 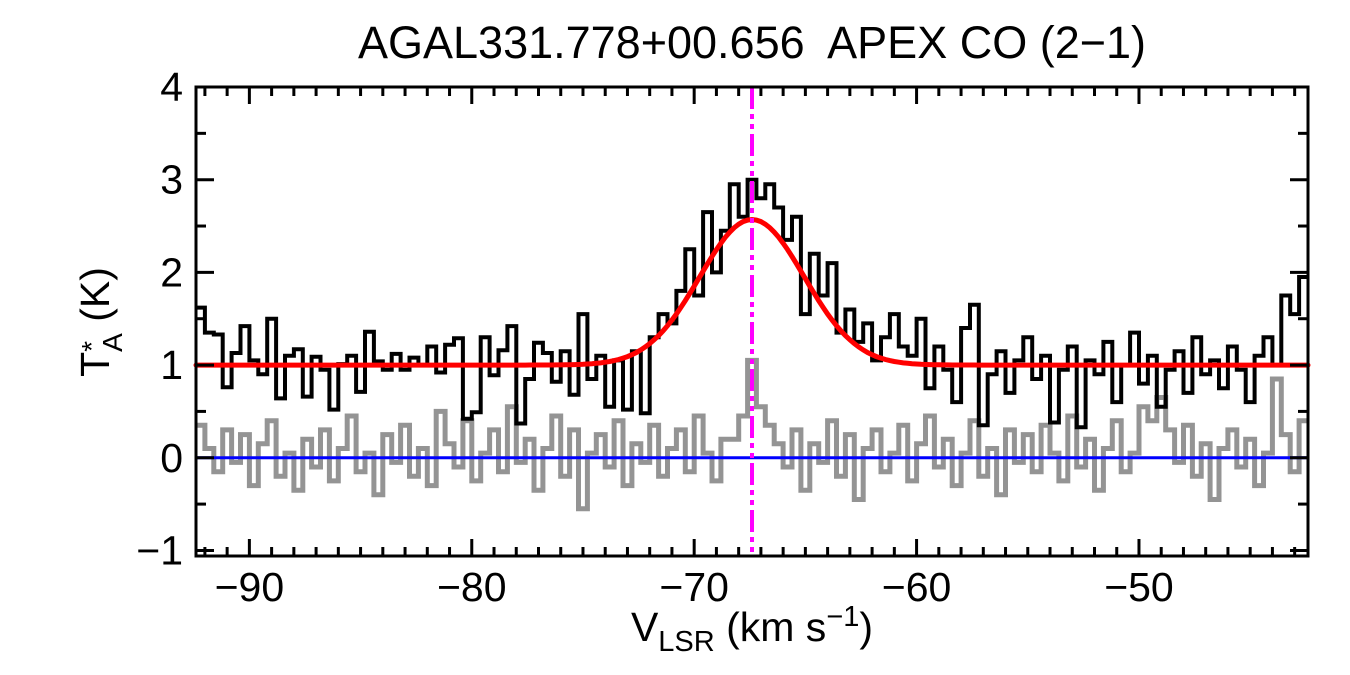 I want to click on x-tick-label: −70, so click(x=694, y=587).